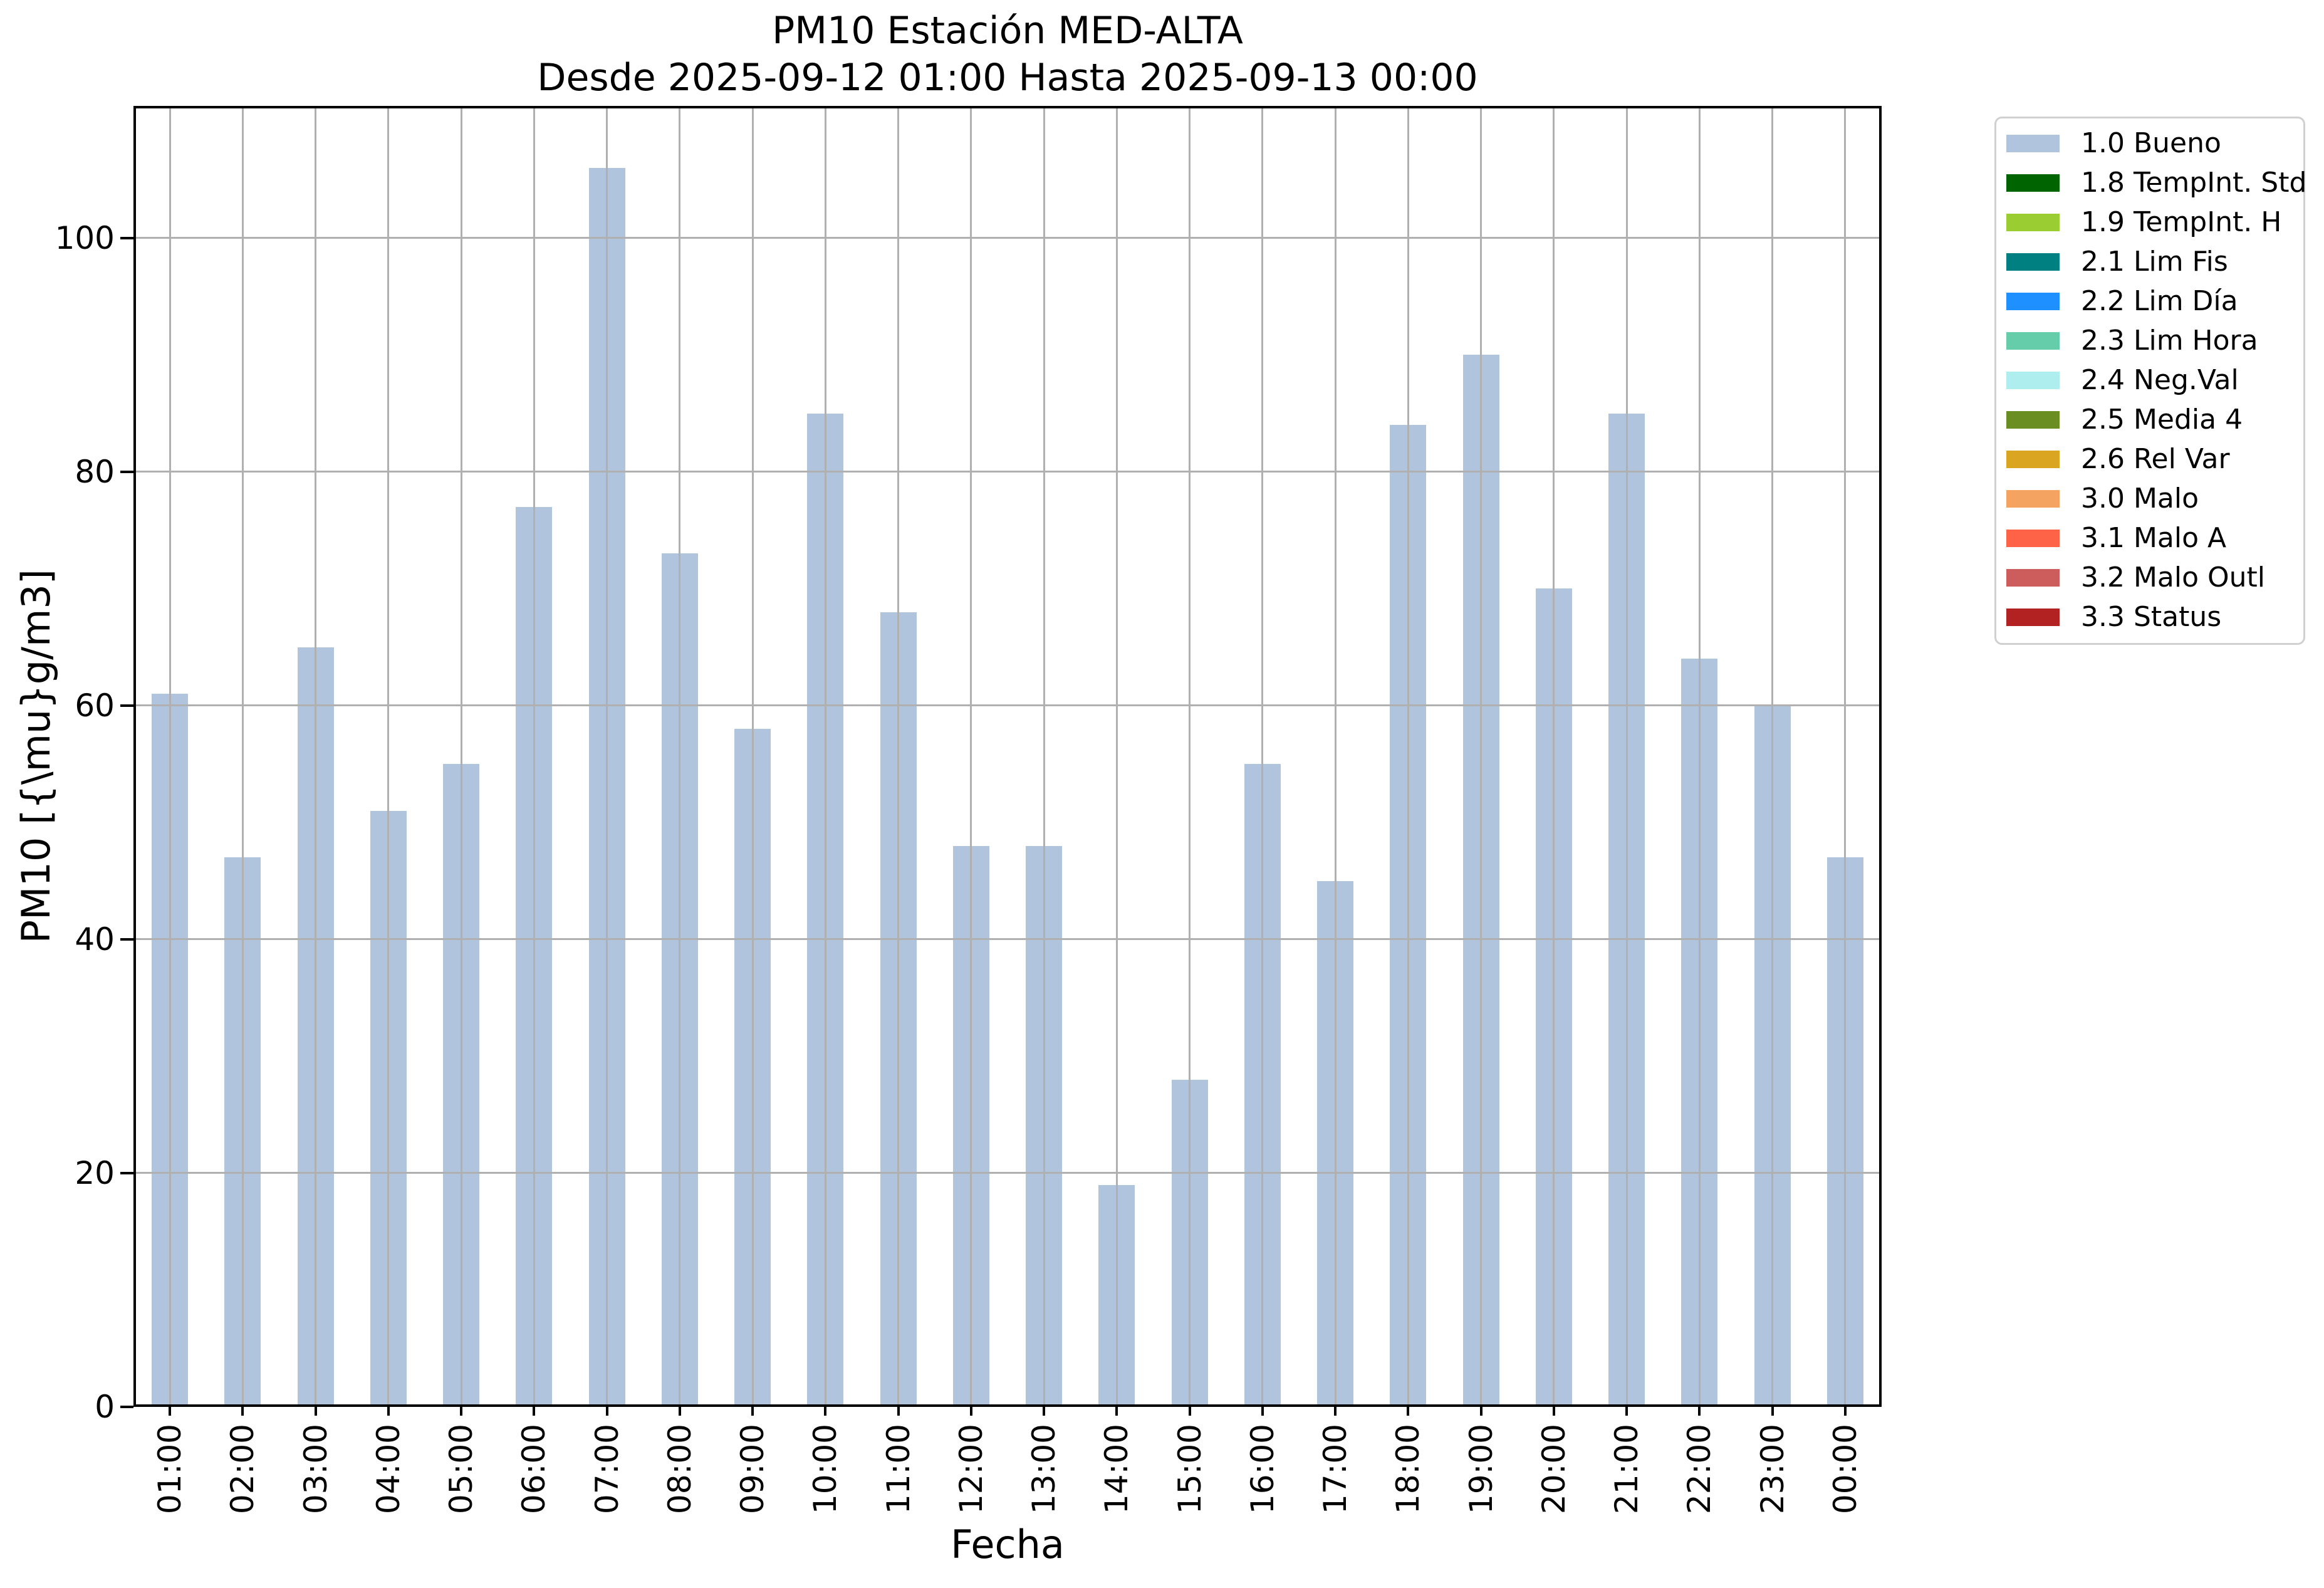 This screenshot has width=2324, height=1588. What do you see at coordinates (1116, 1470) in the screenshot?
I see `x-tick-label: 14:00` at bounding box center [1116, 1470].